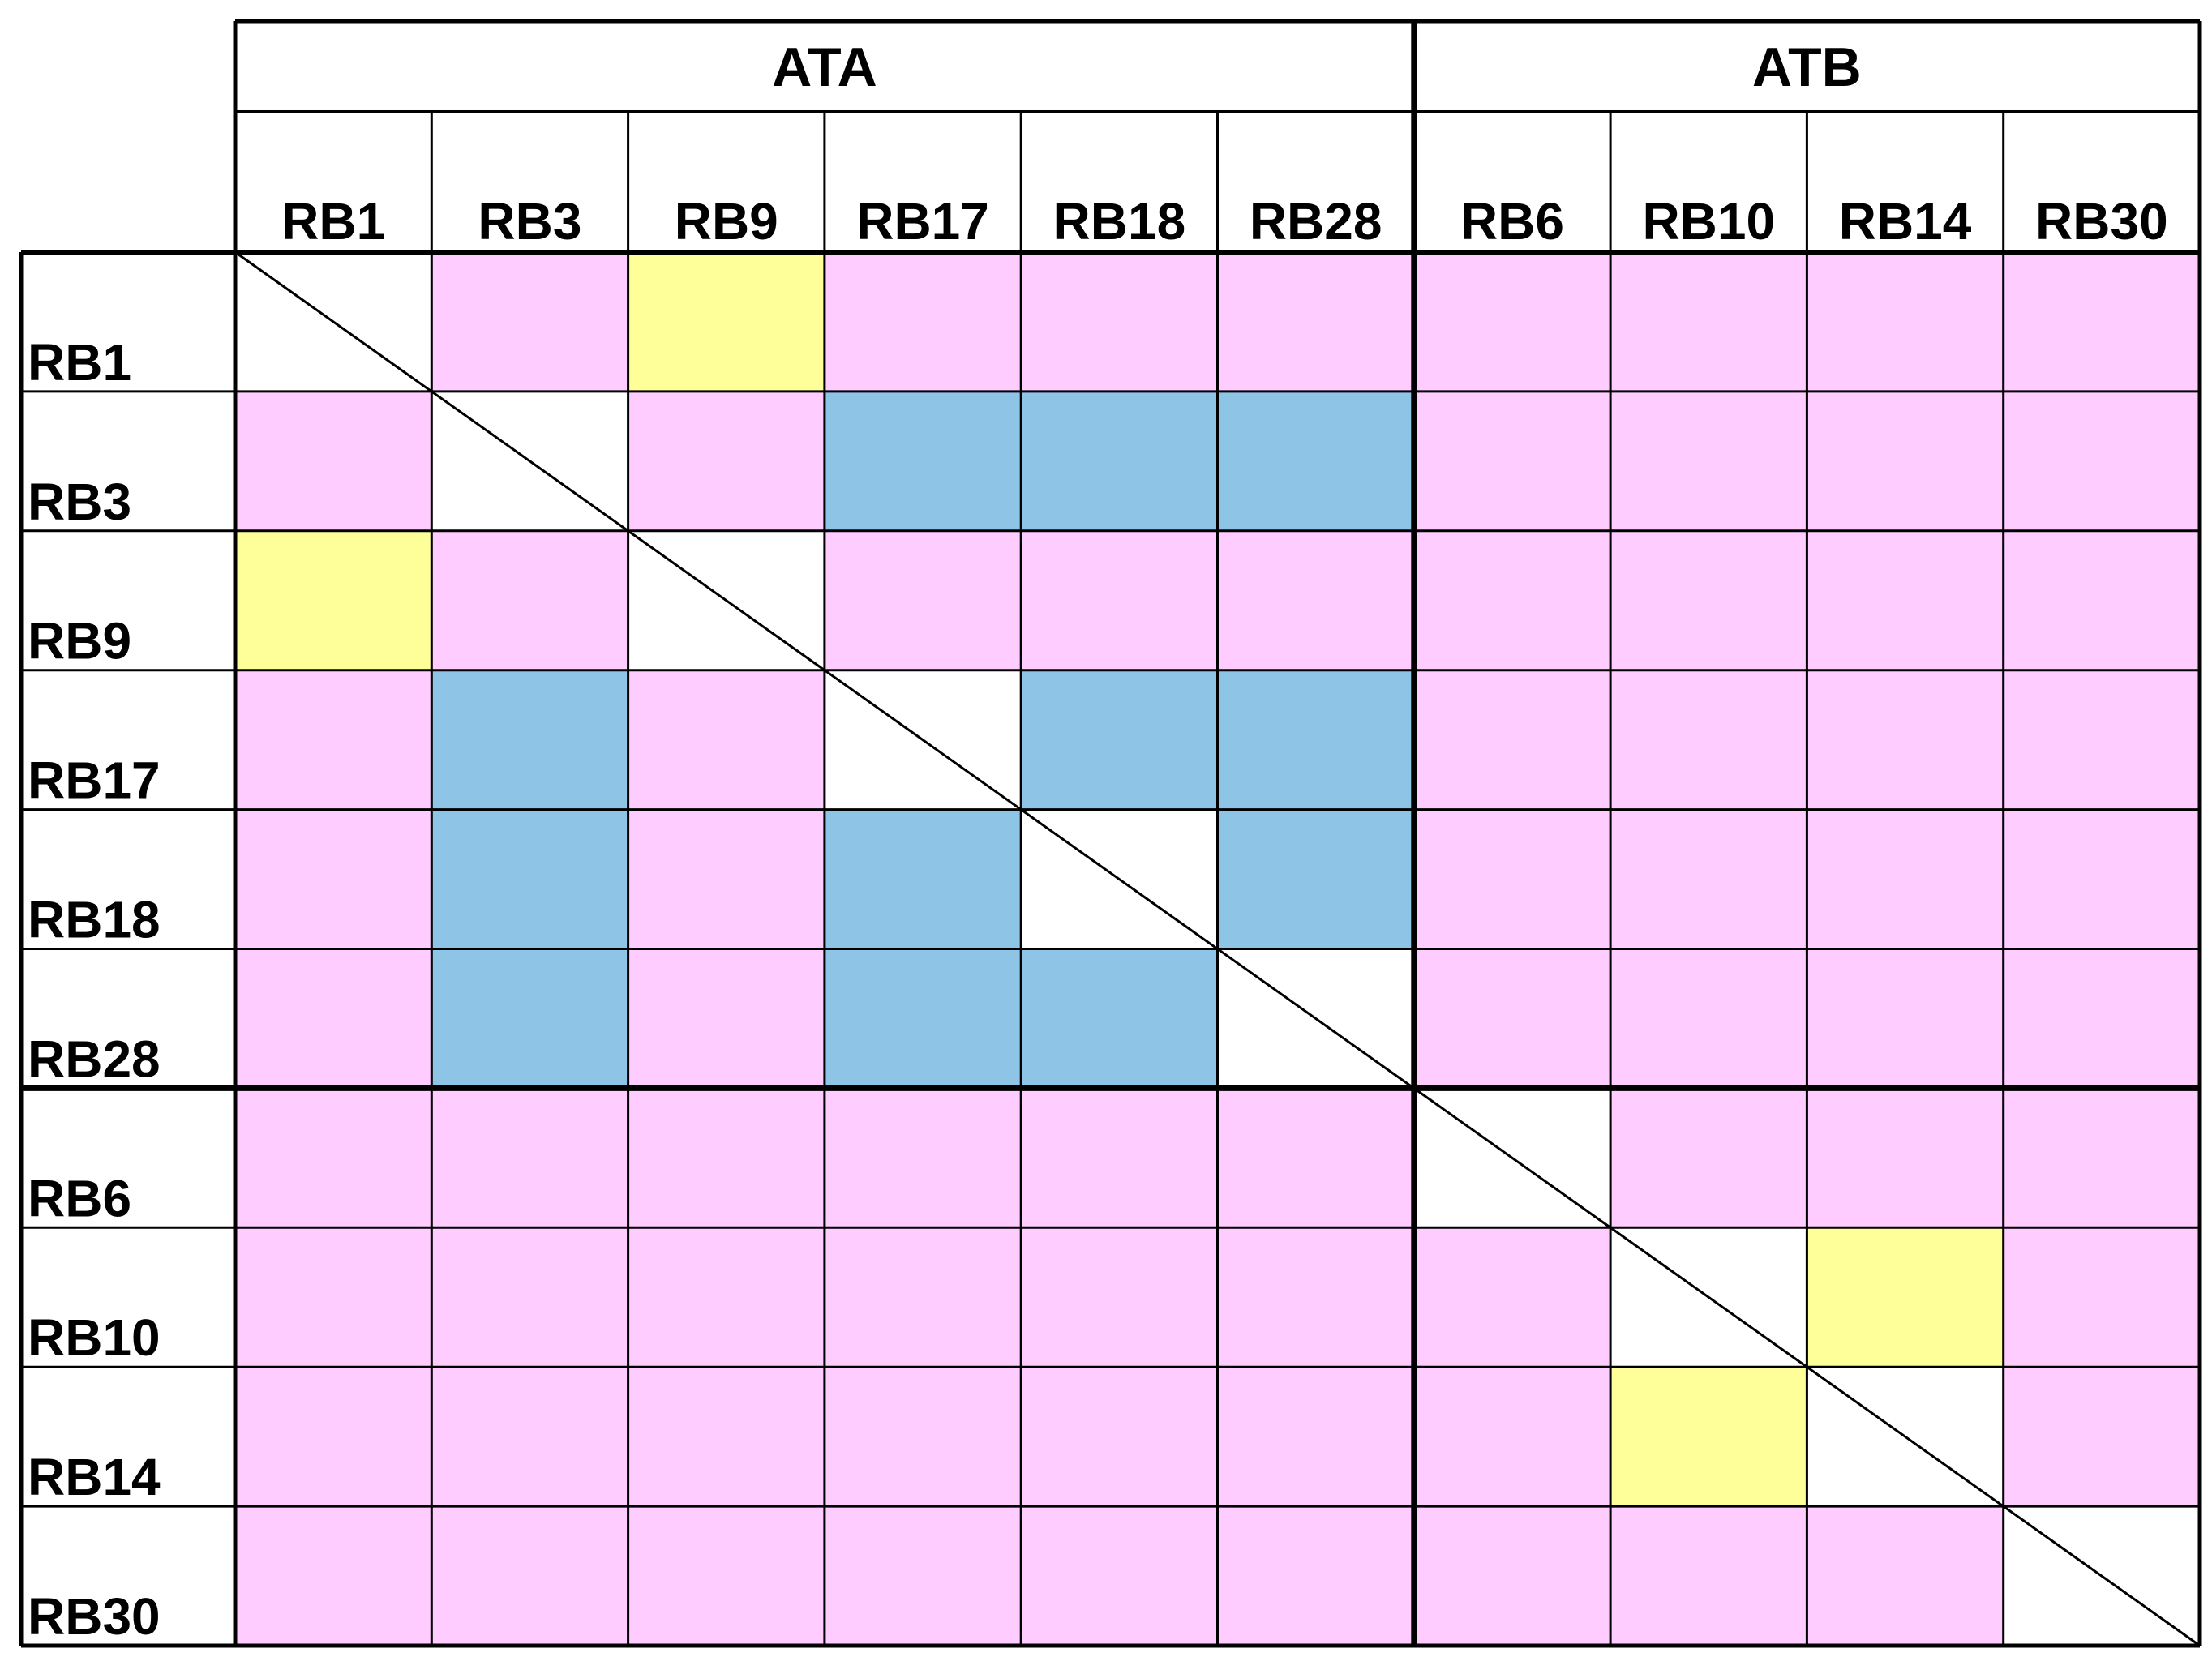 Image resolution: width=2212 pixels, height=1657 pixels. What do you see at coordinates (2101, 1019) in the screenshot?
I see `cell-RB28-RB30` at bounding box center [2101, 1019].